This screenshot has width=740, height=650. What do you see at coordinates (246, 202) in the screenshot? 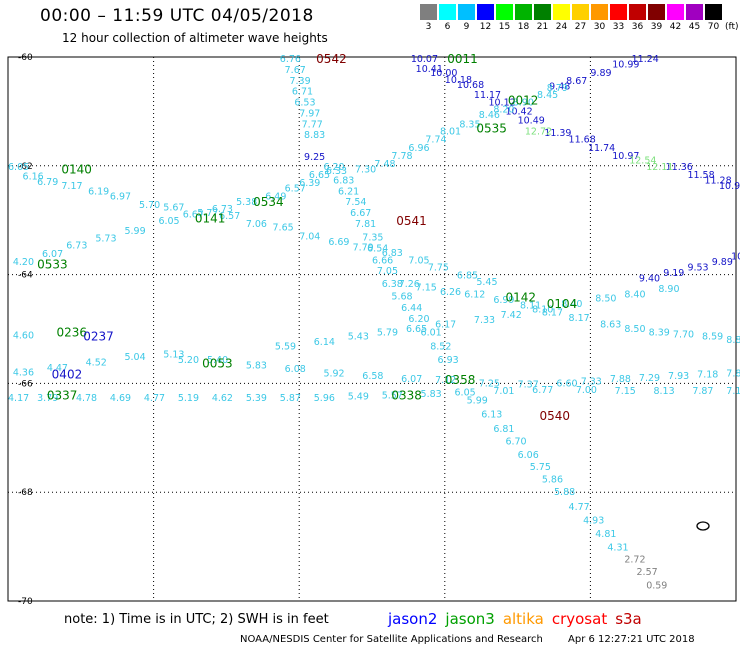
I see `wave-height-label: 5.38` at bounding box center [246, 202].